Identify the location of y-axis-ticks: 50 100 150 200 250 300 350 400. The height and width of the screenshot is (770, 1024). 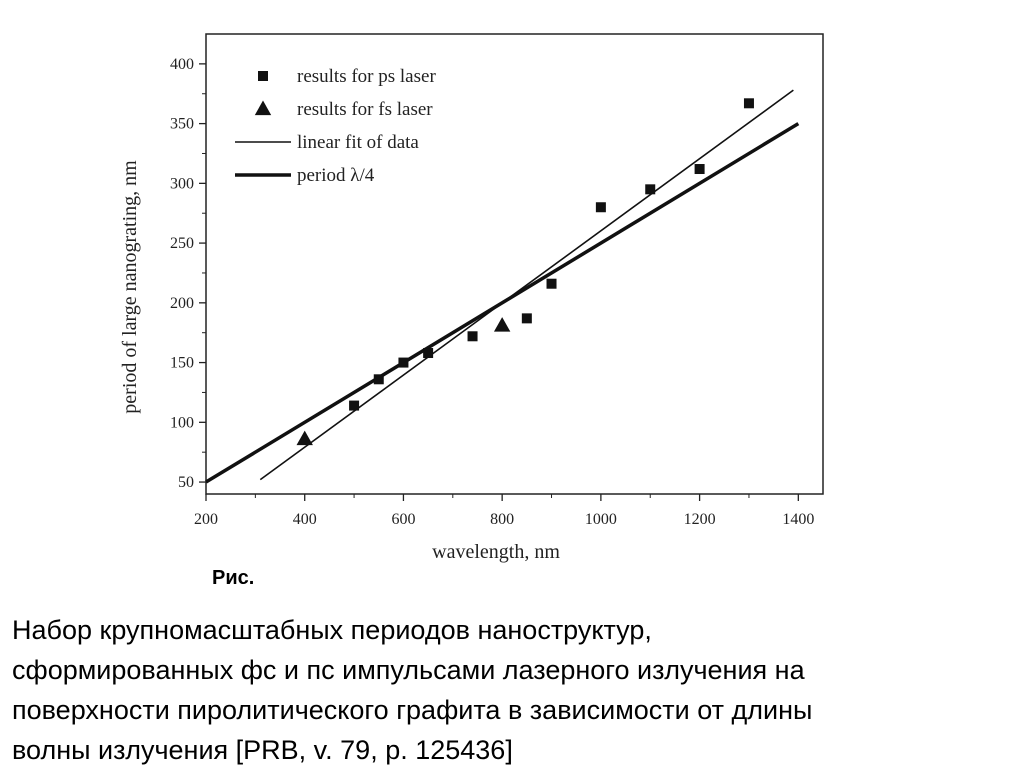
(188, 273).